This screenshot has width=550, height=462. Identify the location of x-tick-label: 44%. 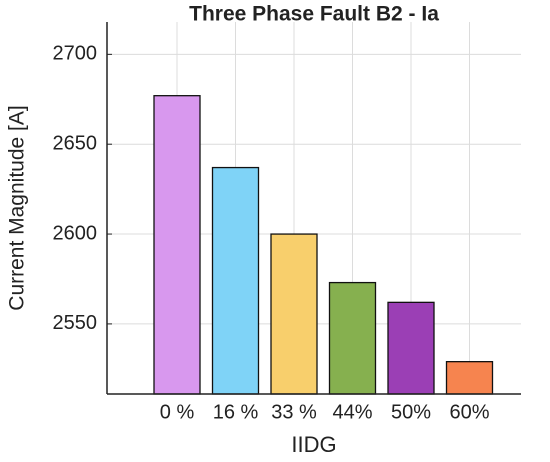
(352, 412).